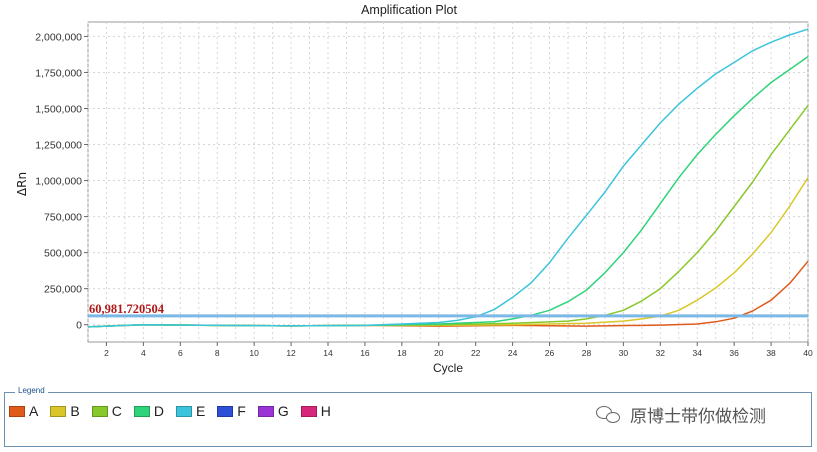  I want to click on x-tick-label: 40, so click(808, 353).